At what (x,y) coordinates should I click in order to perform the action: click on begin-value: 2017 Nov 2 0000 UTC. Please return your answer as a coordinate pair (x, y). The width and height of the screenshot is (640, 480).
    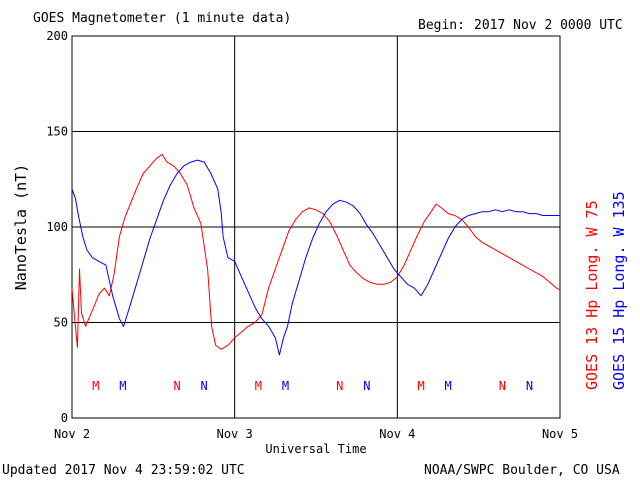
    Looking at the image, I should click on (548, 25).